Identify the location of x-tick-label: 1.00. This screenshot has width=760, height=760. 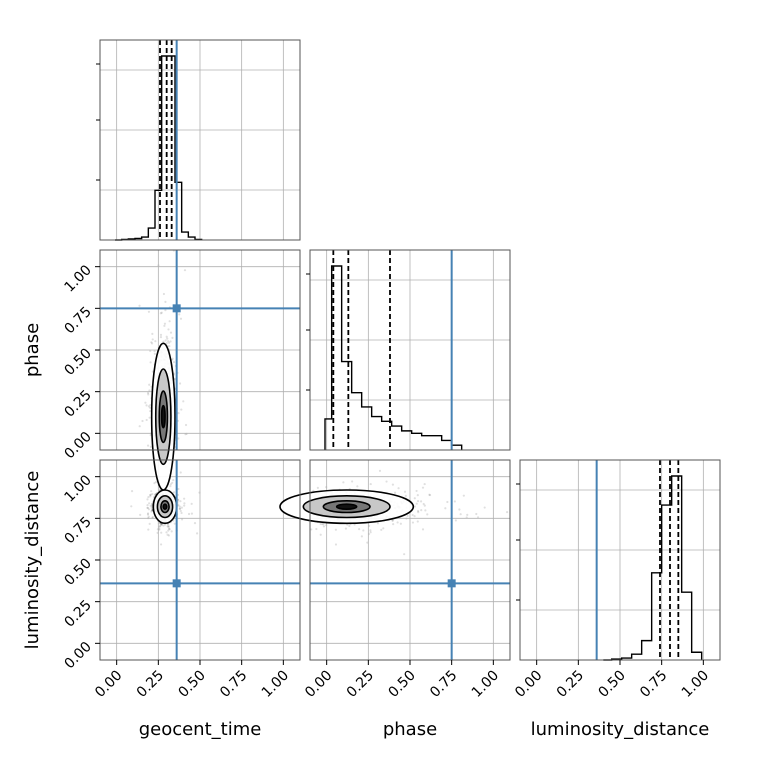
(485, 684).